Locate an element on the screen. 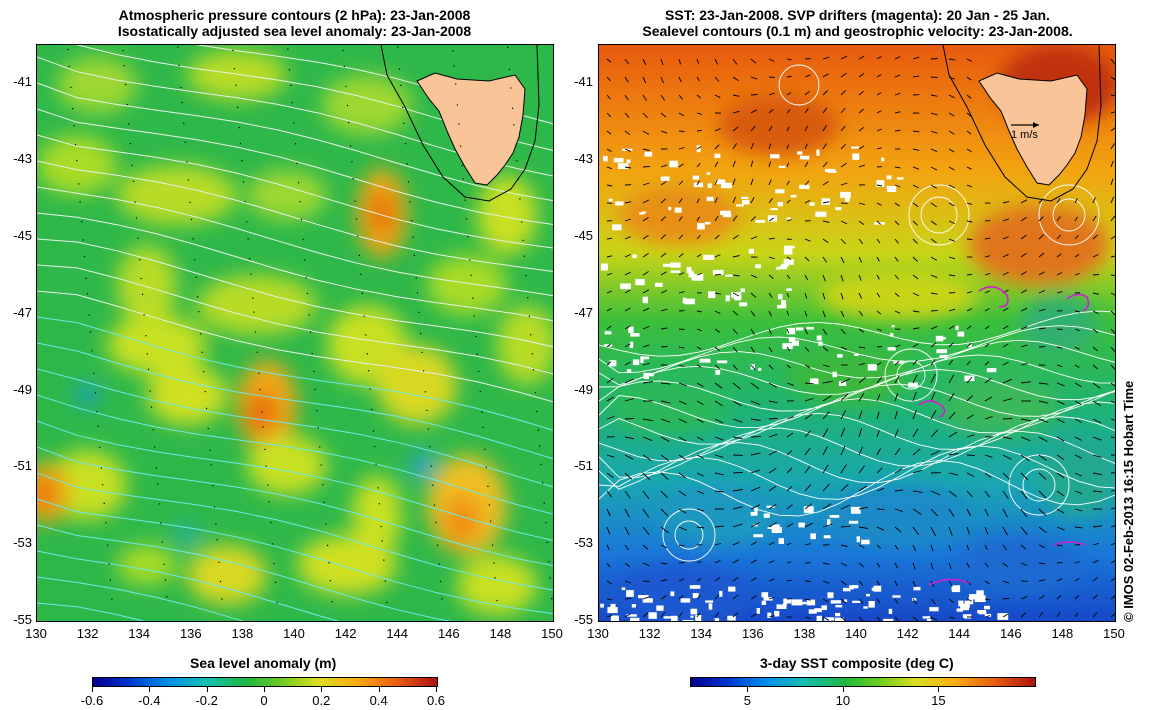 Image resolution: width=1150 pixels, height=710 pixels. eddy-contour is located at coordinates (1039, 485).